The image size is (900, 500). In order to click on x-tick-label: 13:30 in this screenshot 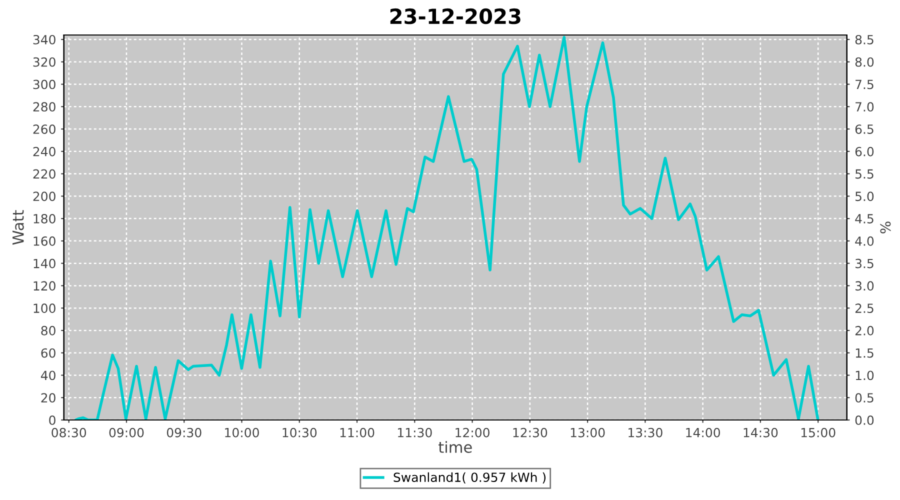, I will do `click(645, 433)`.